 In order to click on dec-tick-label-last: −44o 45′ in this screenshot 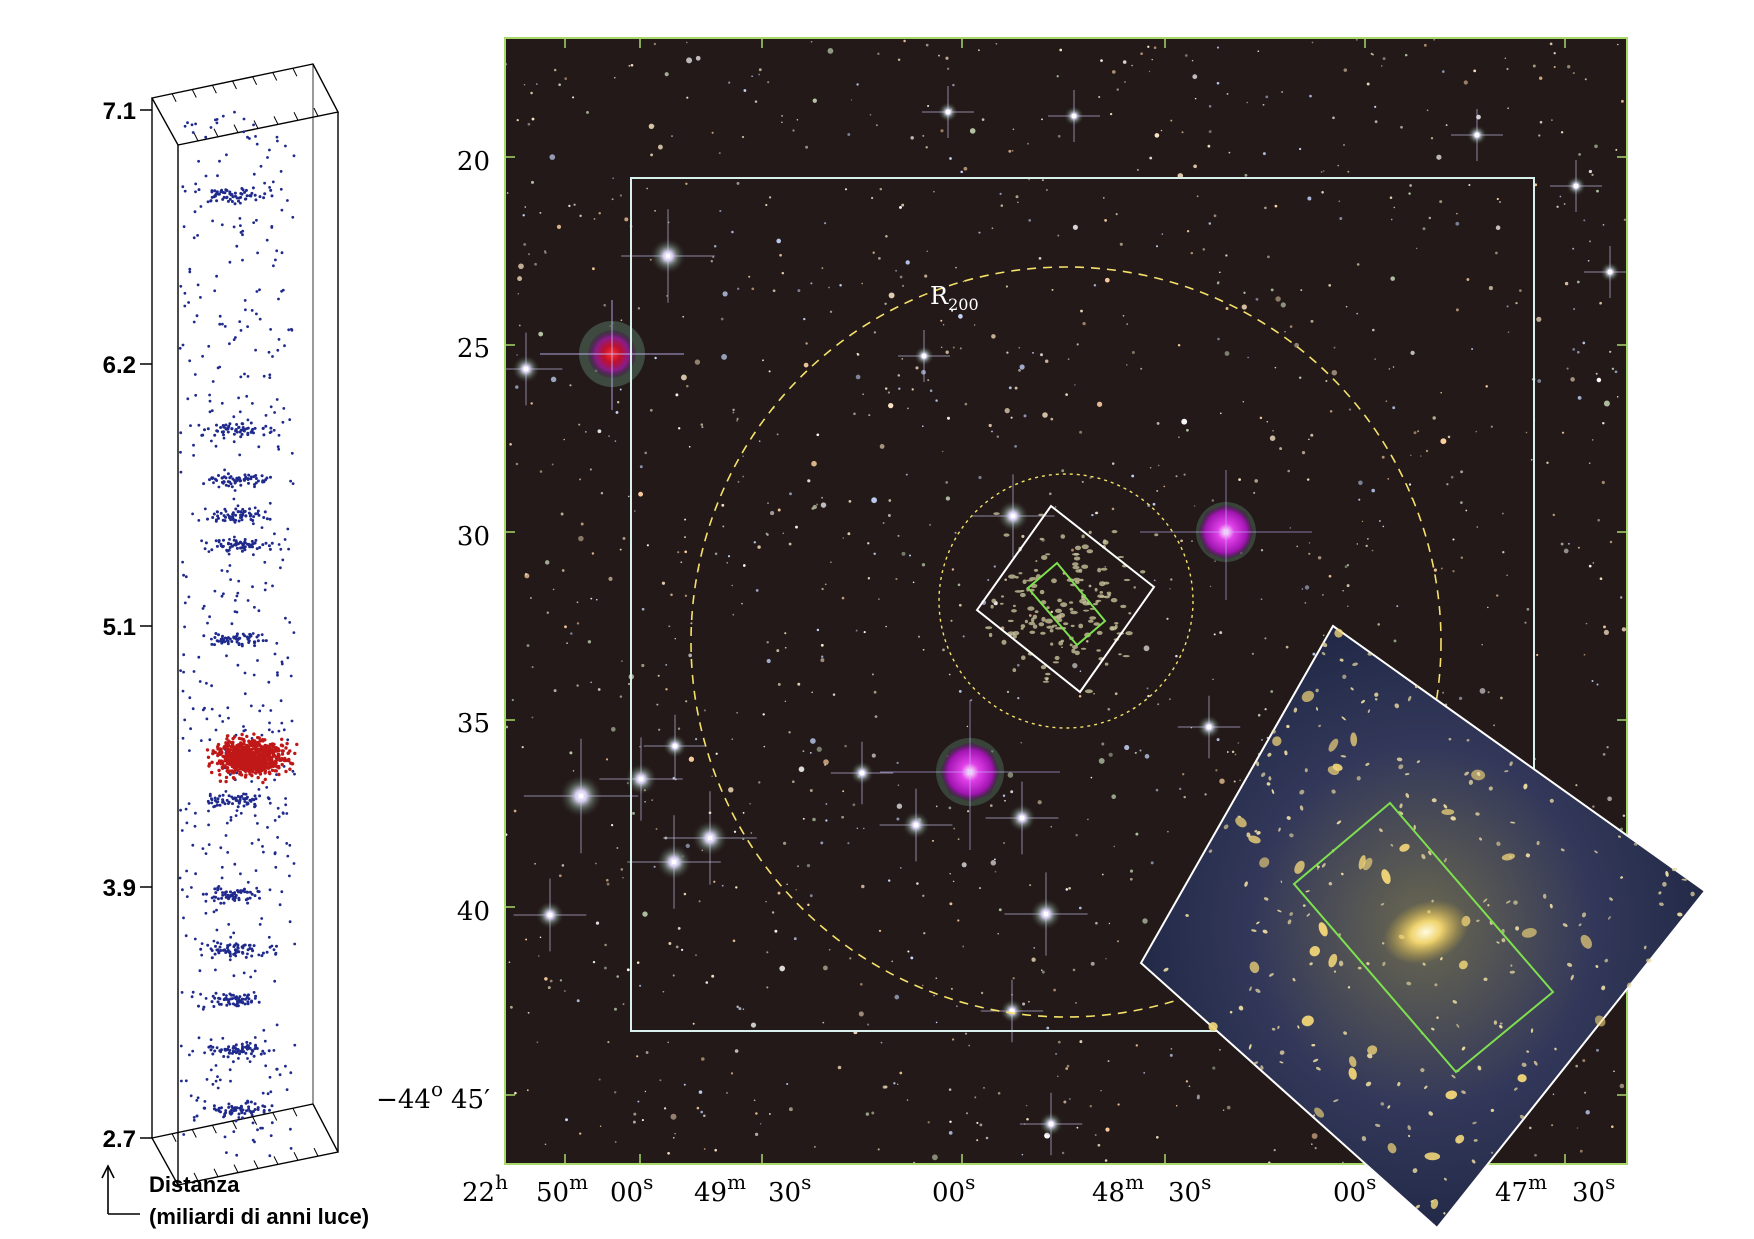, I will do `click(433, 1096)`.